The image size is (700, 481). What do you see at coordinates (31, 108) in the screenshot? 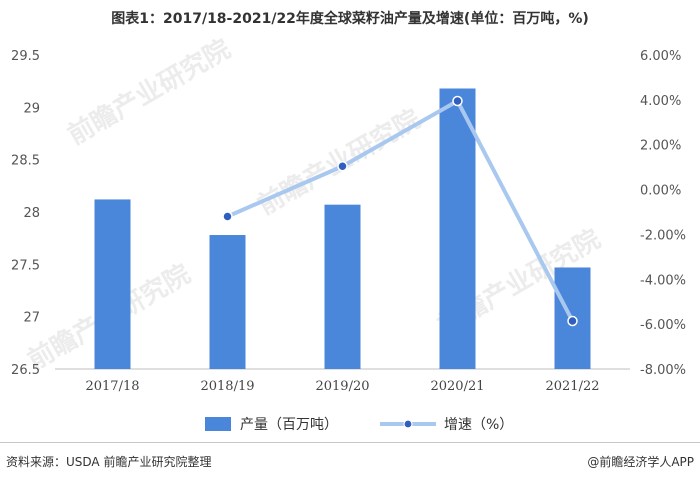
I see `y-left-tick-label: 29` at bounding box center [31, 108].